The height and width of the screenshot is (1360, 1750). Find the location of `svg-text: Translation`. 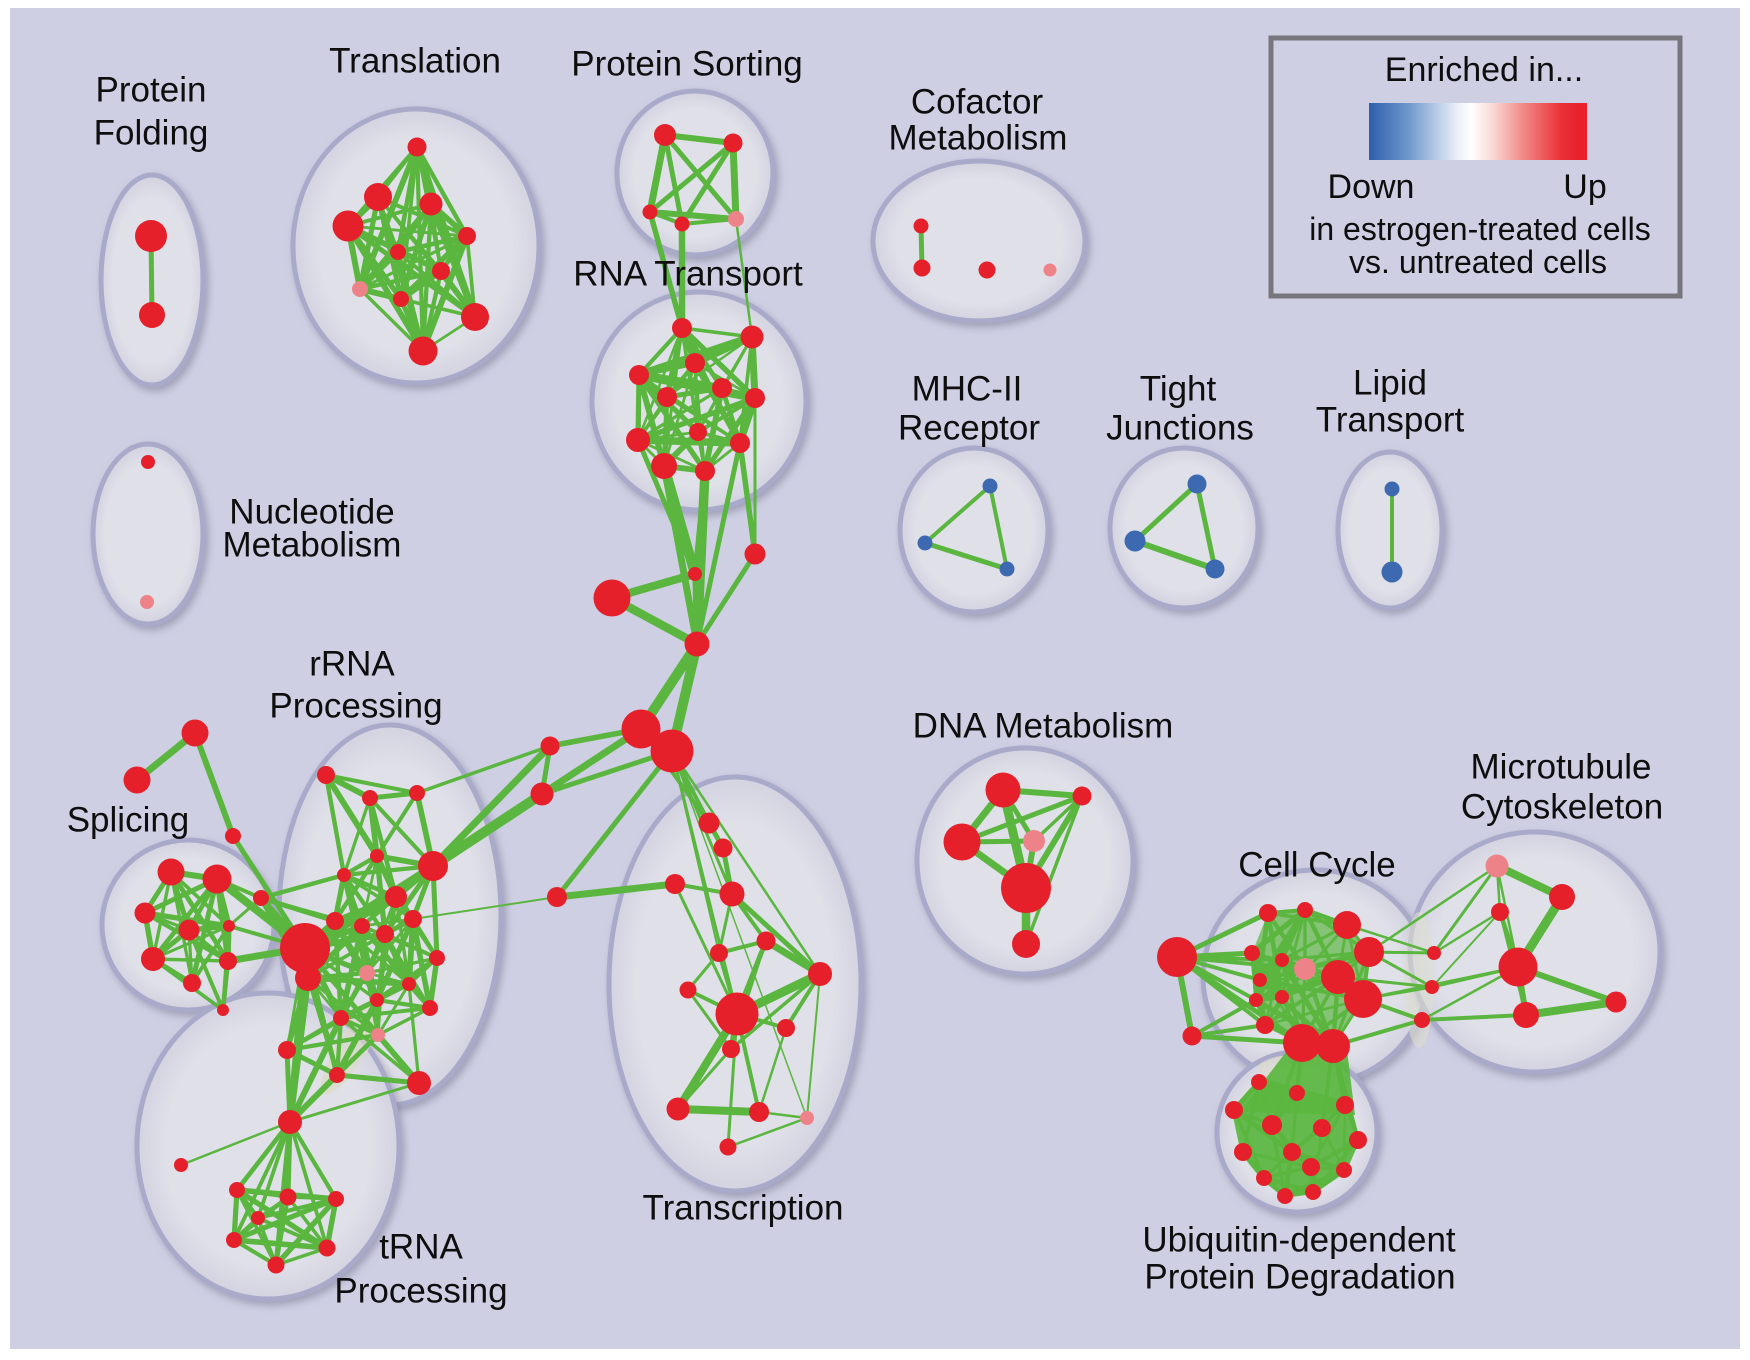

svg-text: Translation is located at coordinates (415, 61).